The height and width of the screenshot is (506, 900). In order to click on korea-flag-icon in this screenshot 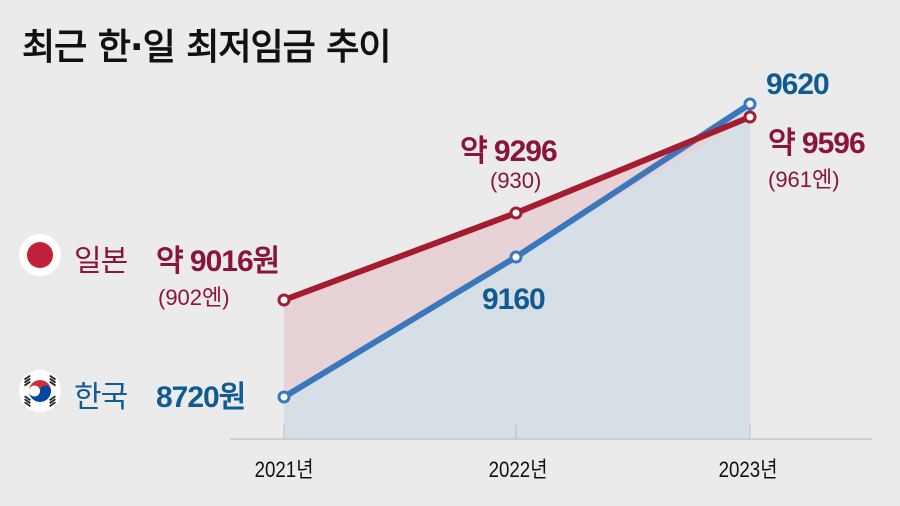, I will do `click(40, 391)`.